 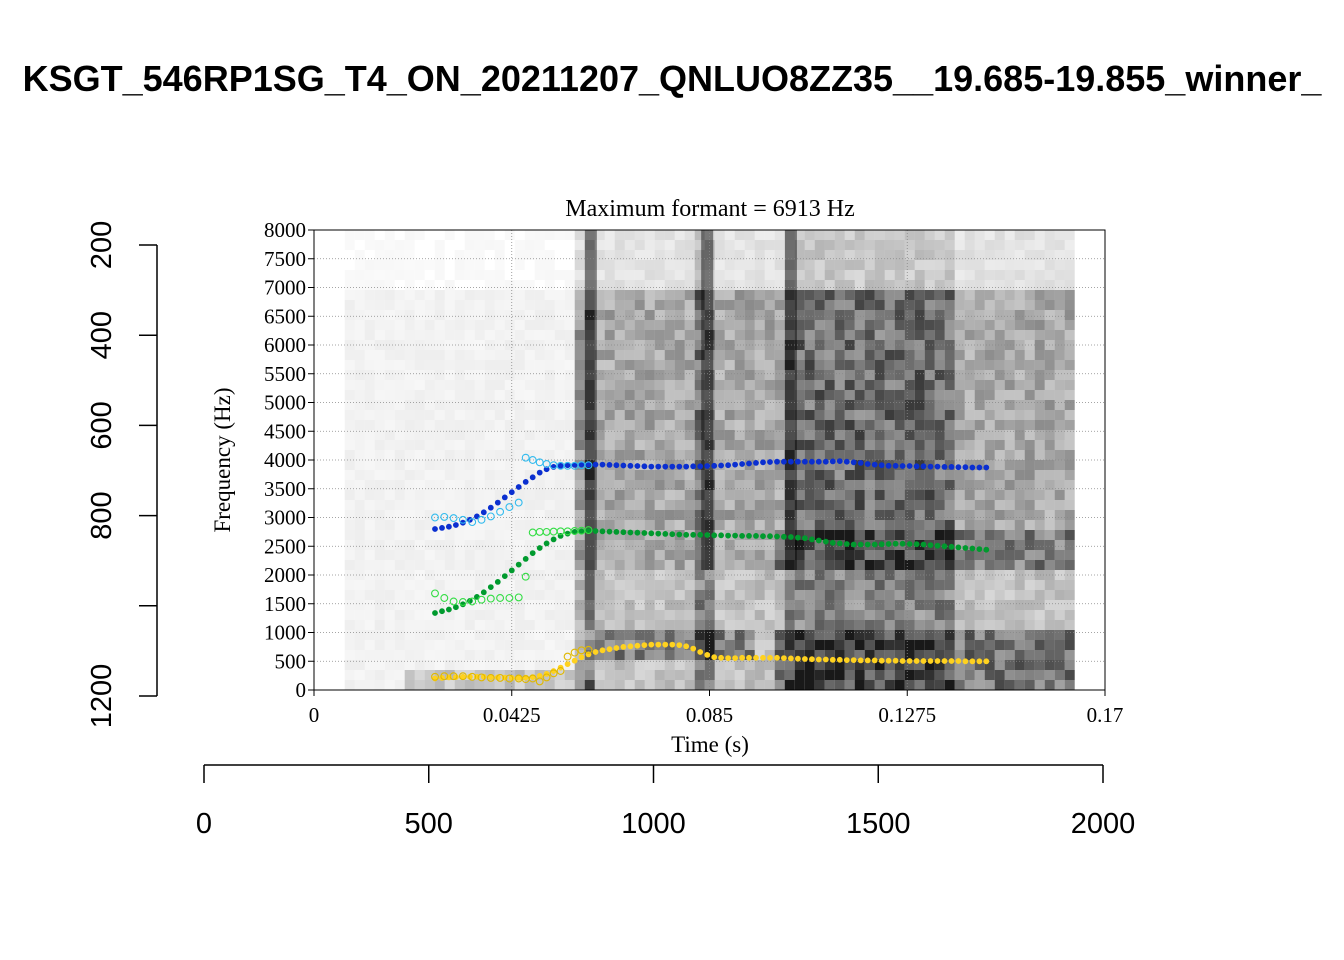 What do you see at coordinates (285, 316) in the screenshot?
I see `y-tick-label: 6500` at bounding box center [285, 316].